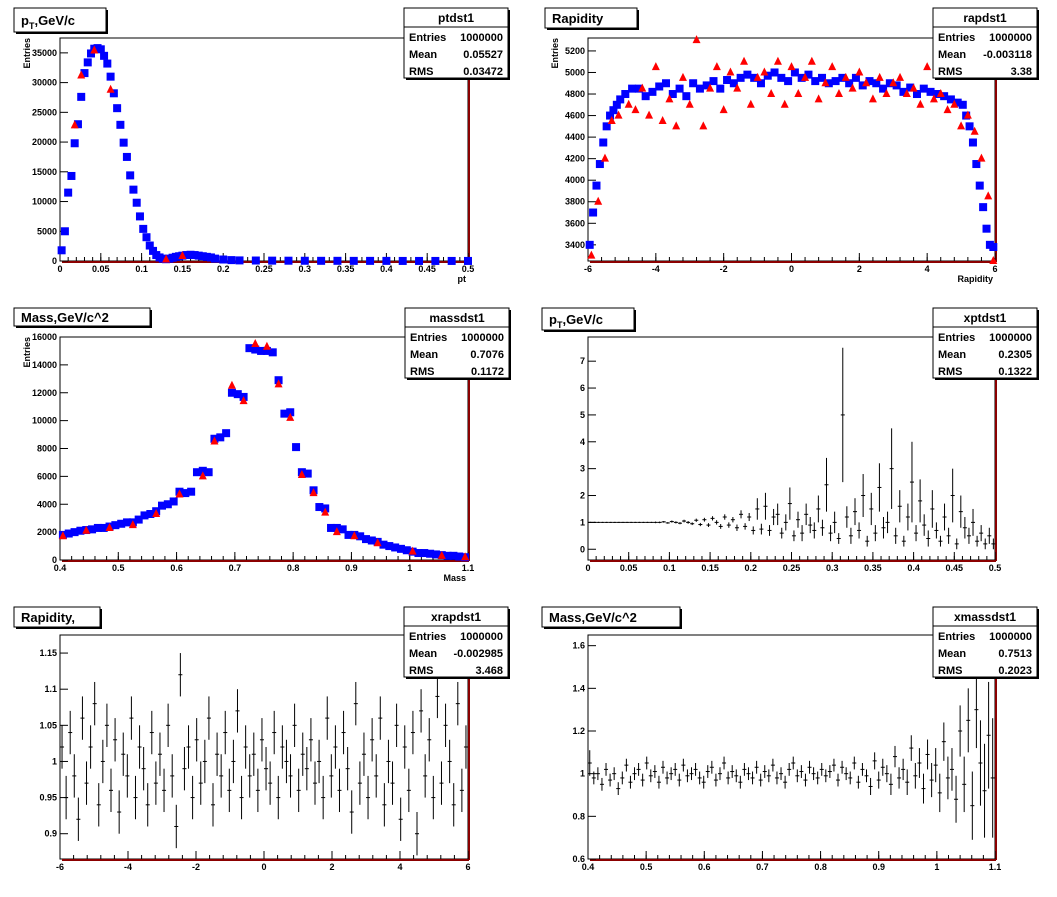  What do you see at coordinates (47, 231) in the screenshot?
I see `y-tick-label: 5000` at bounding box center [47, 231].